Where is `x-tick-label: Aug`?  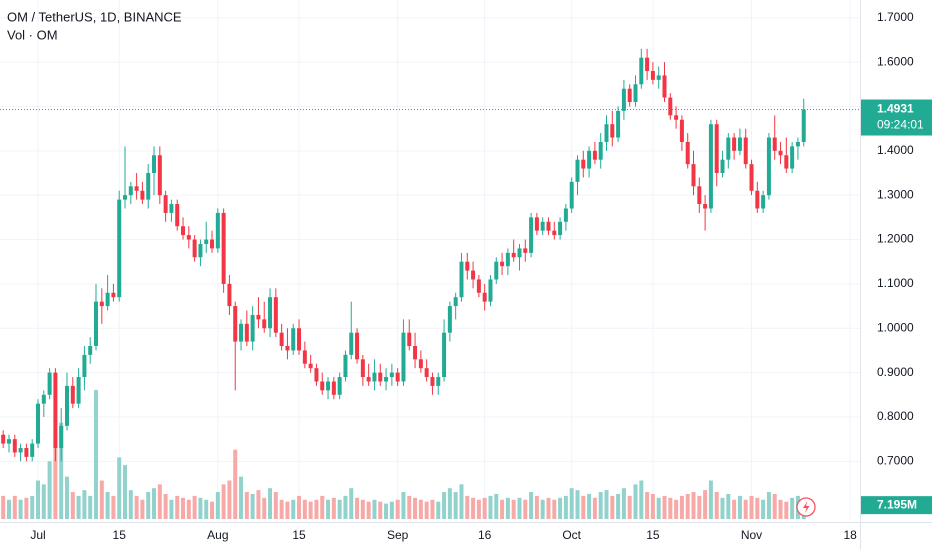 x-tick-label: Aug is located at coordinates (217, 535).